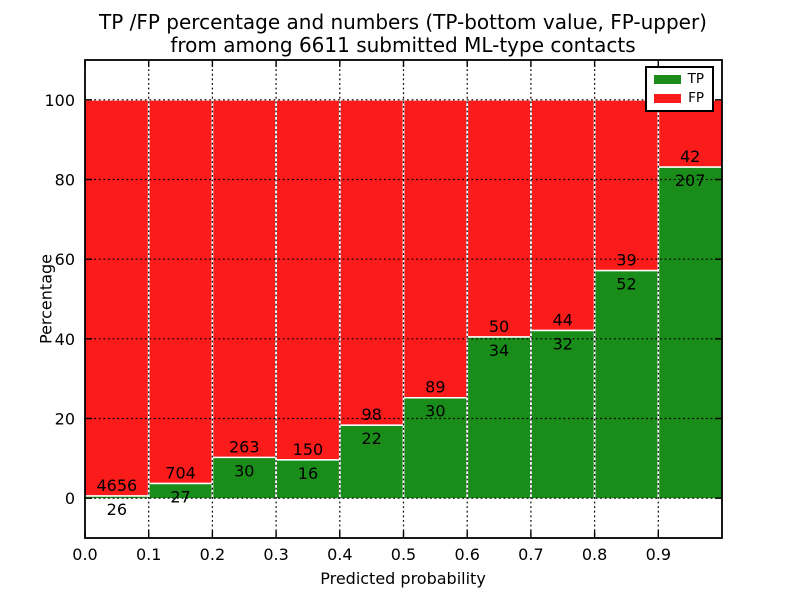 The height and width of the screenshot is (600, 800). What do you see at coordinates (696, 97) in the screenshot?
I see `legend-label-fp: FP` at bounding box center [696, 97].